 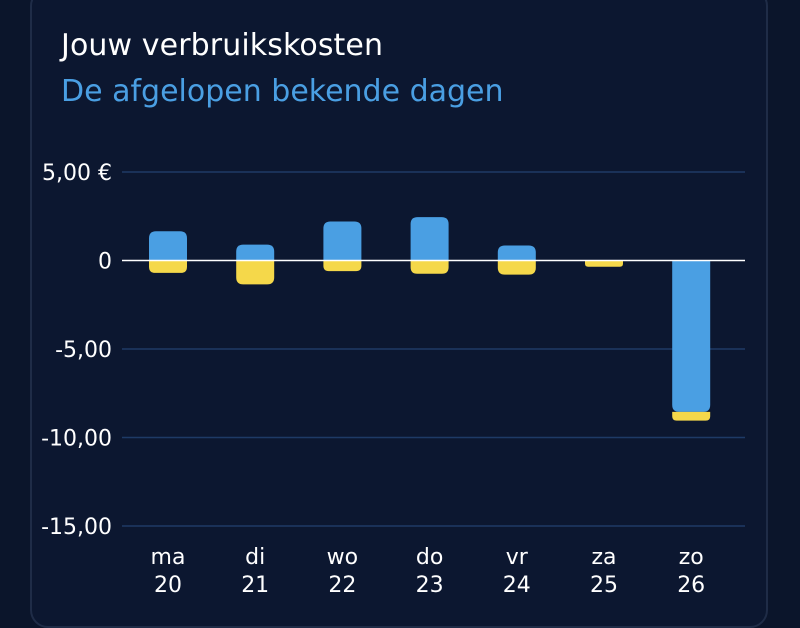 I want to click on x-category-label: do 23, so click(x=430, y=571).